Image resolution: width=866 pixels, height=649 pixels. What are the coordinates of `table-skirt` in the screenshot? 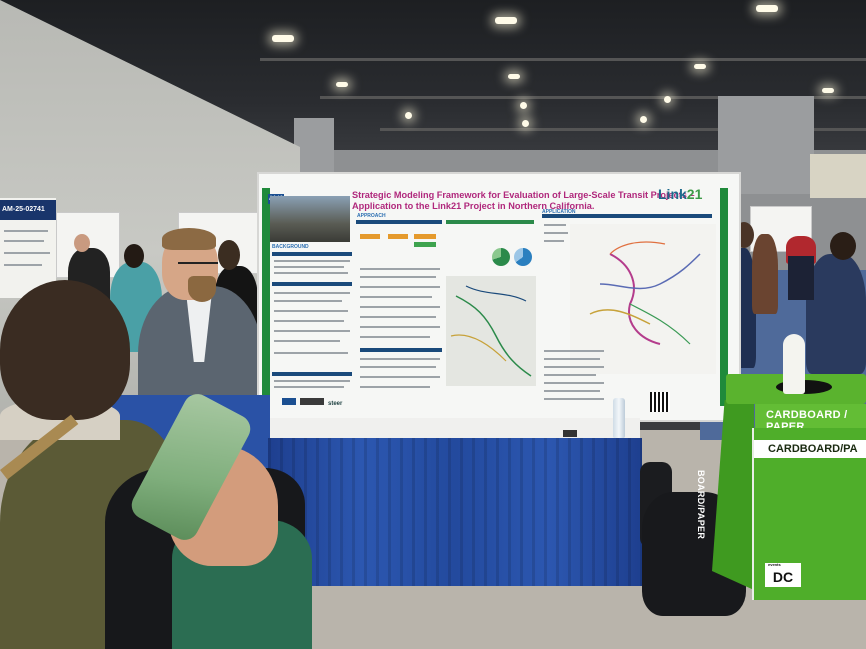 It's located at (455, 512).